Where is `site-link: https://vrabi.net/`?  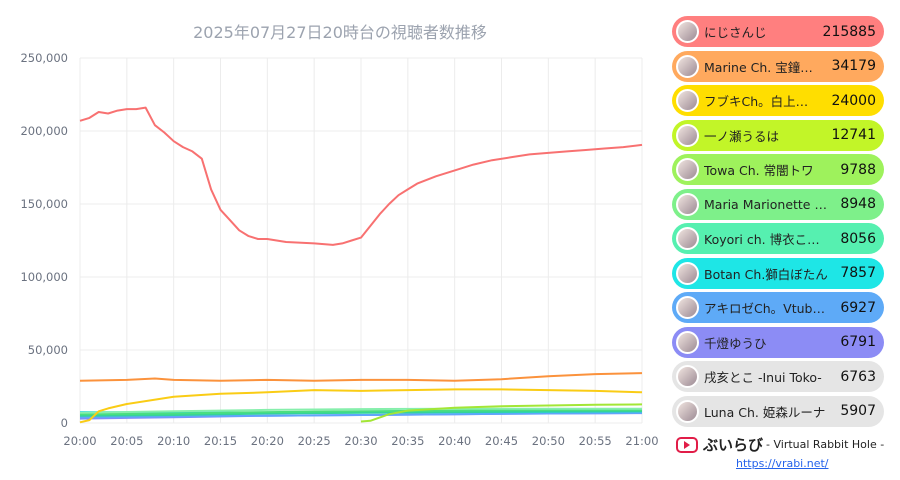 site-link: https://vrabi.net/ is located at coordinates (782, 463).